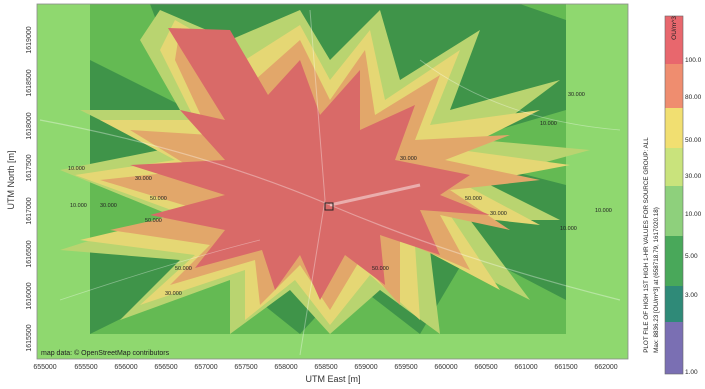 The height and width of the screenshot is (389, 705). What do you see at coordinates (365, 367) in the screenshot?
I see `x-tick-label: 659000` at bounding box center [365, 367].